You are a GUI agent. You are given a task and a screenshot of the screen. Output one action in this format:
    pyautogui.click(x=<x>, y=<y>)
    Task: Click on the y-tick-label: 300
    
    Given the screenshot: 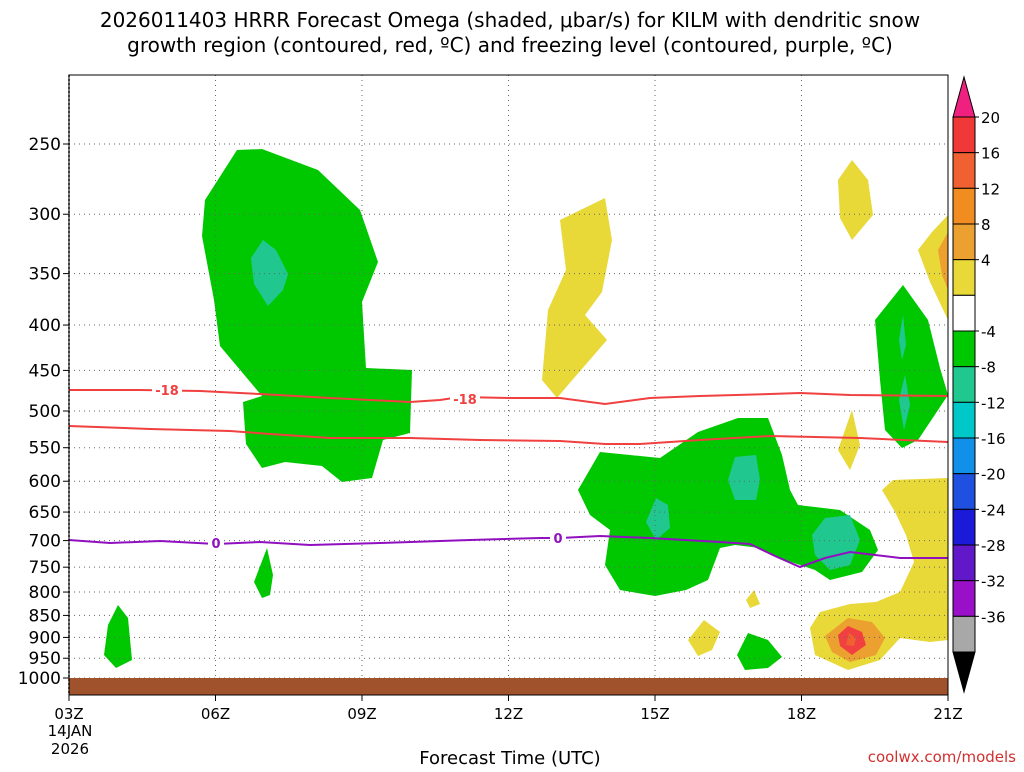 What is the action you would take?
    pyautogui.click(x=45, y=215)
    